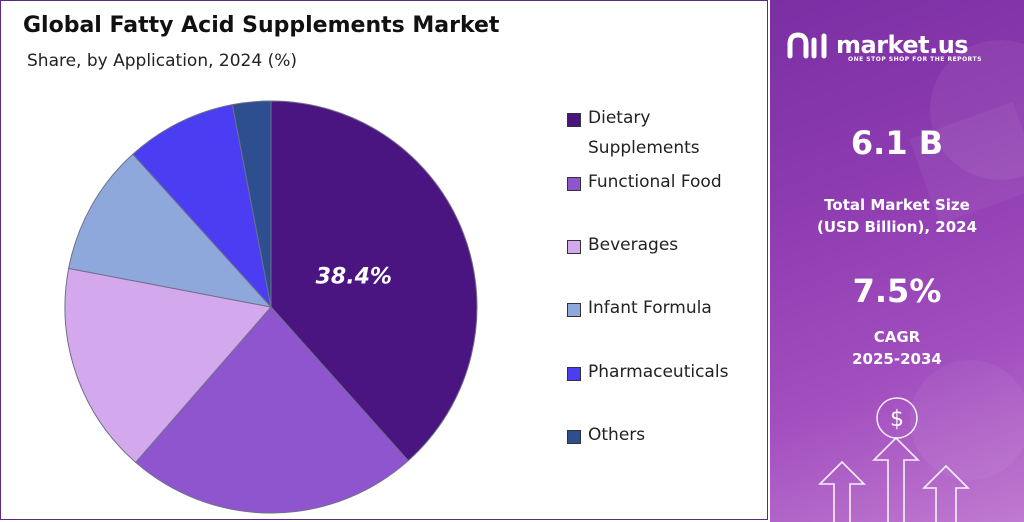 This screenshot has width=1024, height=522. What do you see at coordinates (655, 182) in the screenshot?
I see `legend-label: Functional Food` at bounding box center [655, 182].